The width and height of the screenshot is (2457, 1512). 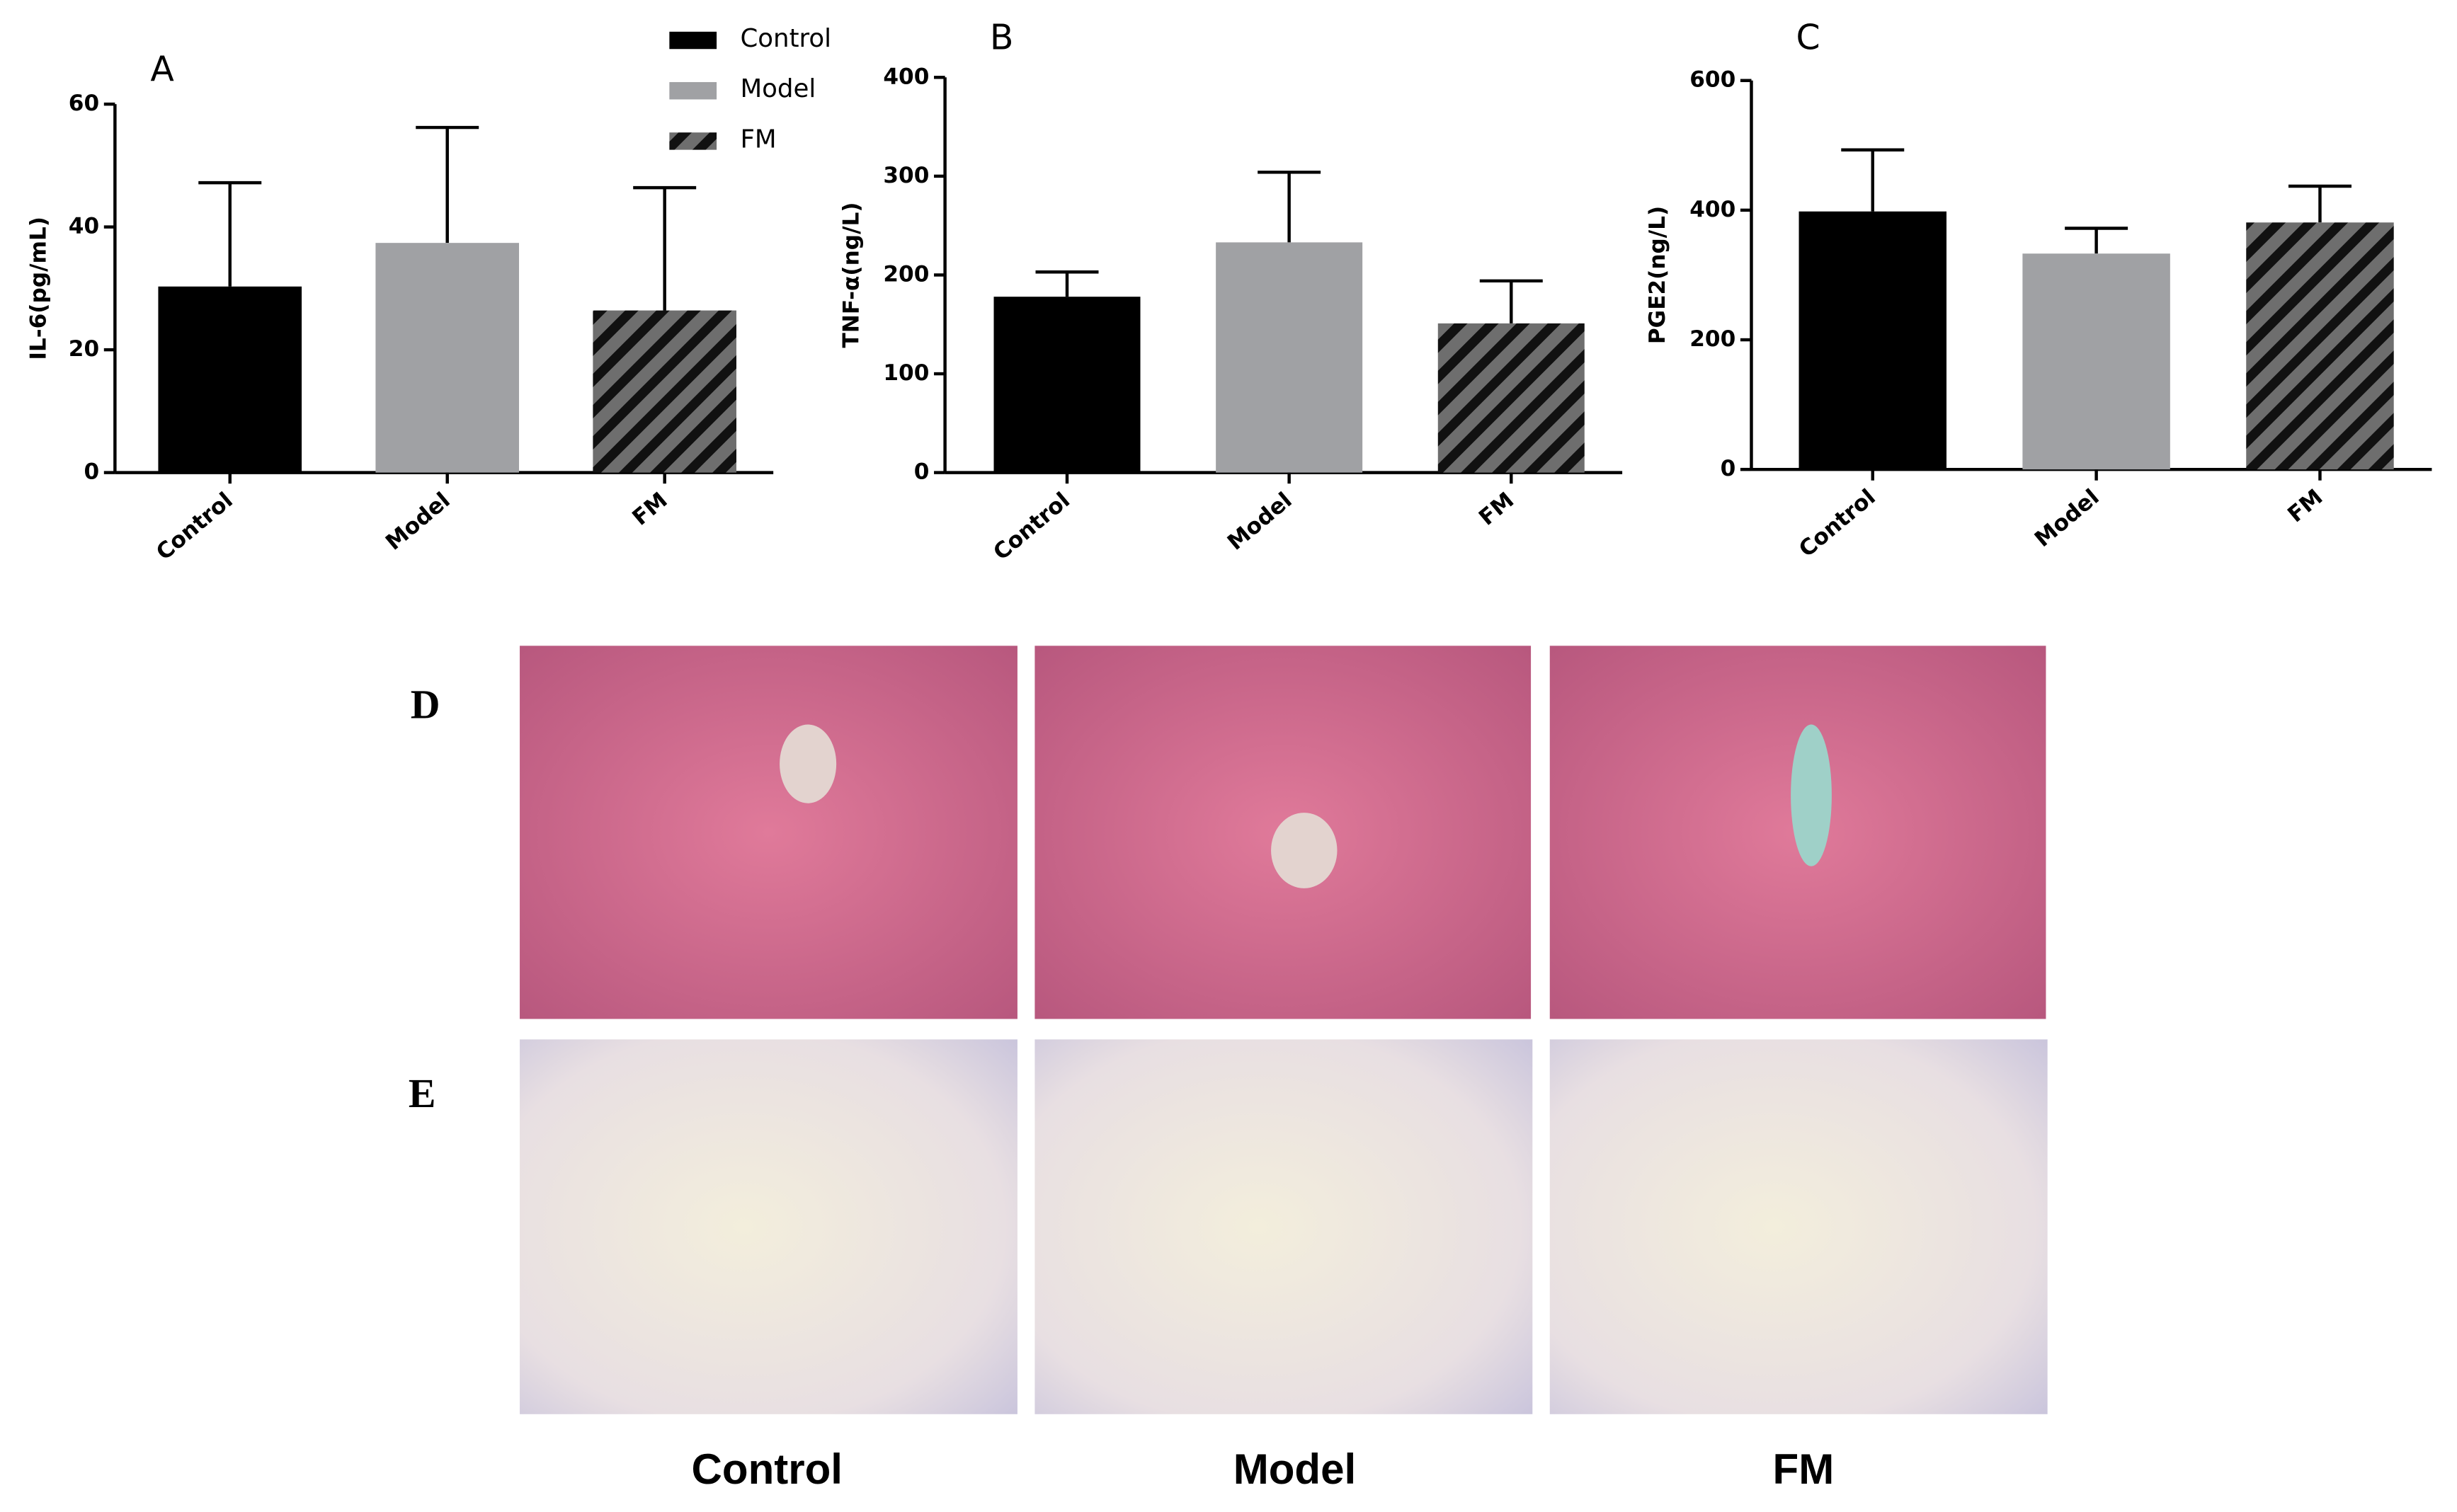 What do you see at coordinates (851, 275) in the screenshot?
I see `y-axis-label: TNF-α(ng/L)` at bounding box center [851, 275].